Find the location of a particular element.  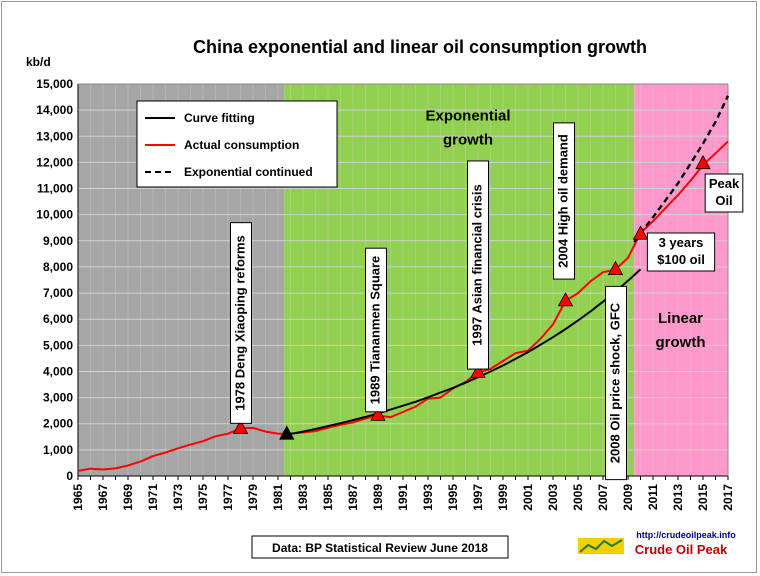

x-tick-label: 1981 is located at coordinates (278, 497).